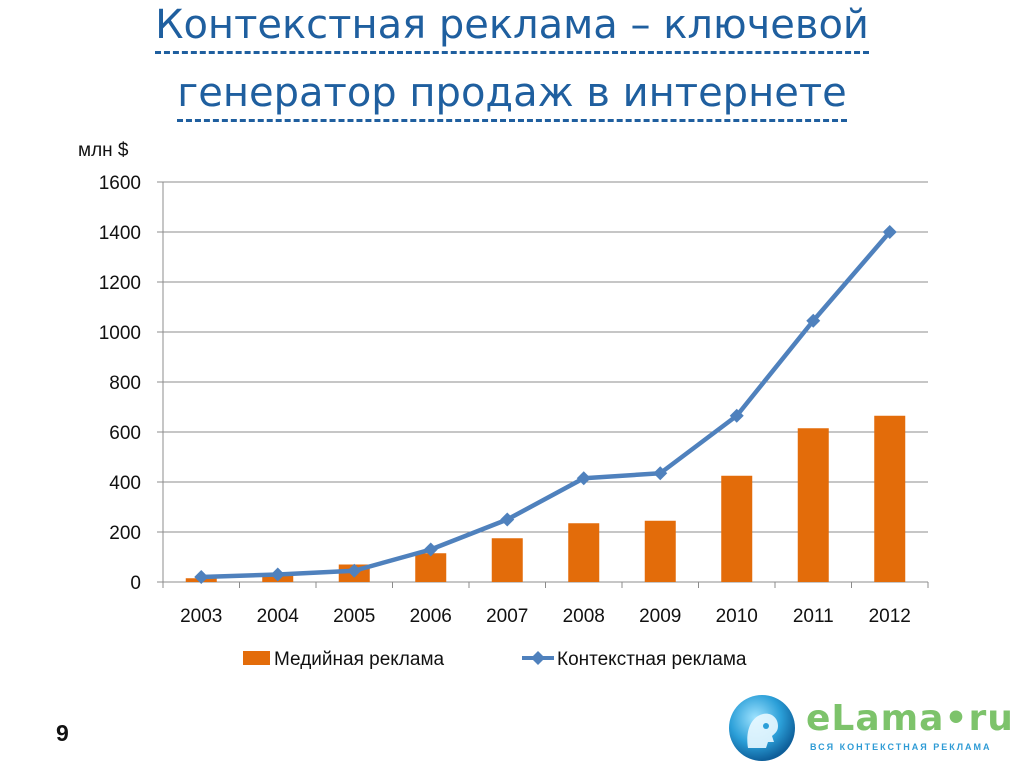 Image resolution: width=1024 pixels, height=768 pixels. I want to click on elama-logo-icon, so click(762, 728).